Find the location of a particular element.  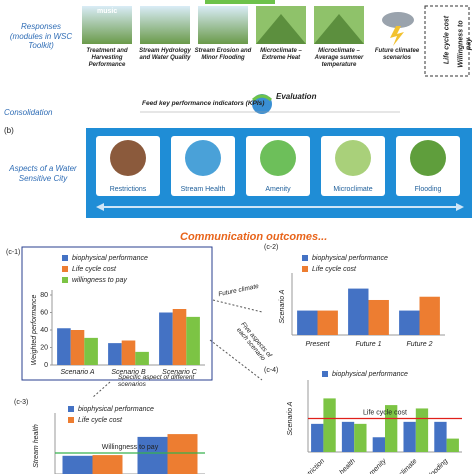

extra-label: Willingness to pay is located at coordinates (465, 44).